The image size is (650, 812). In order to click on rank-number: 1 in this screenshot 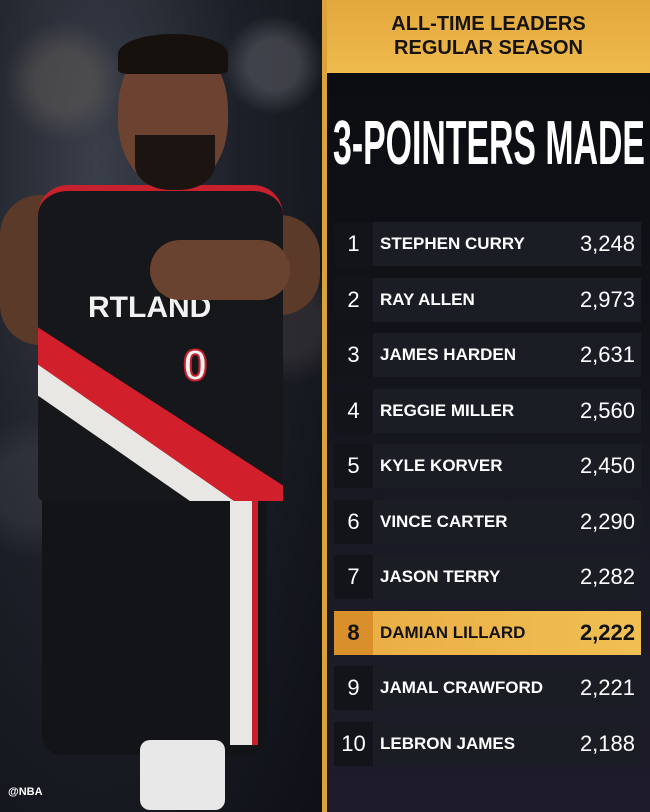, I will do `click(353, 244)`.